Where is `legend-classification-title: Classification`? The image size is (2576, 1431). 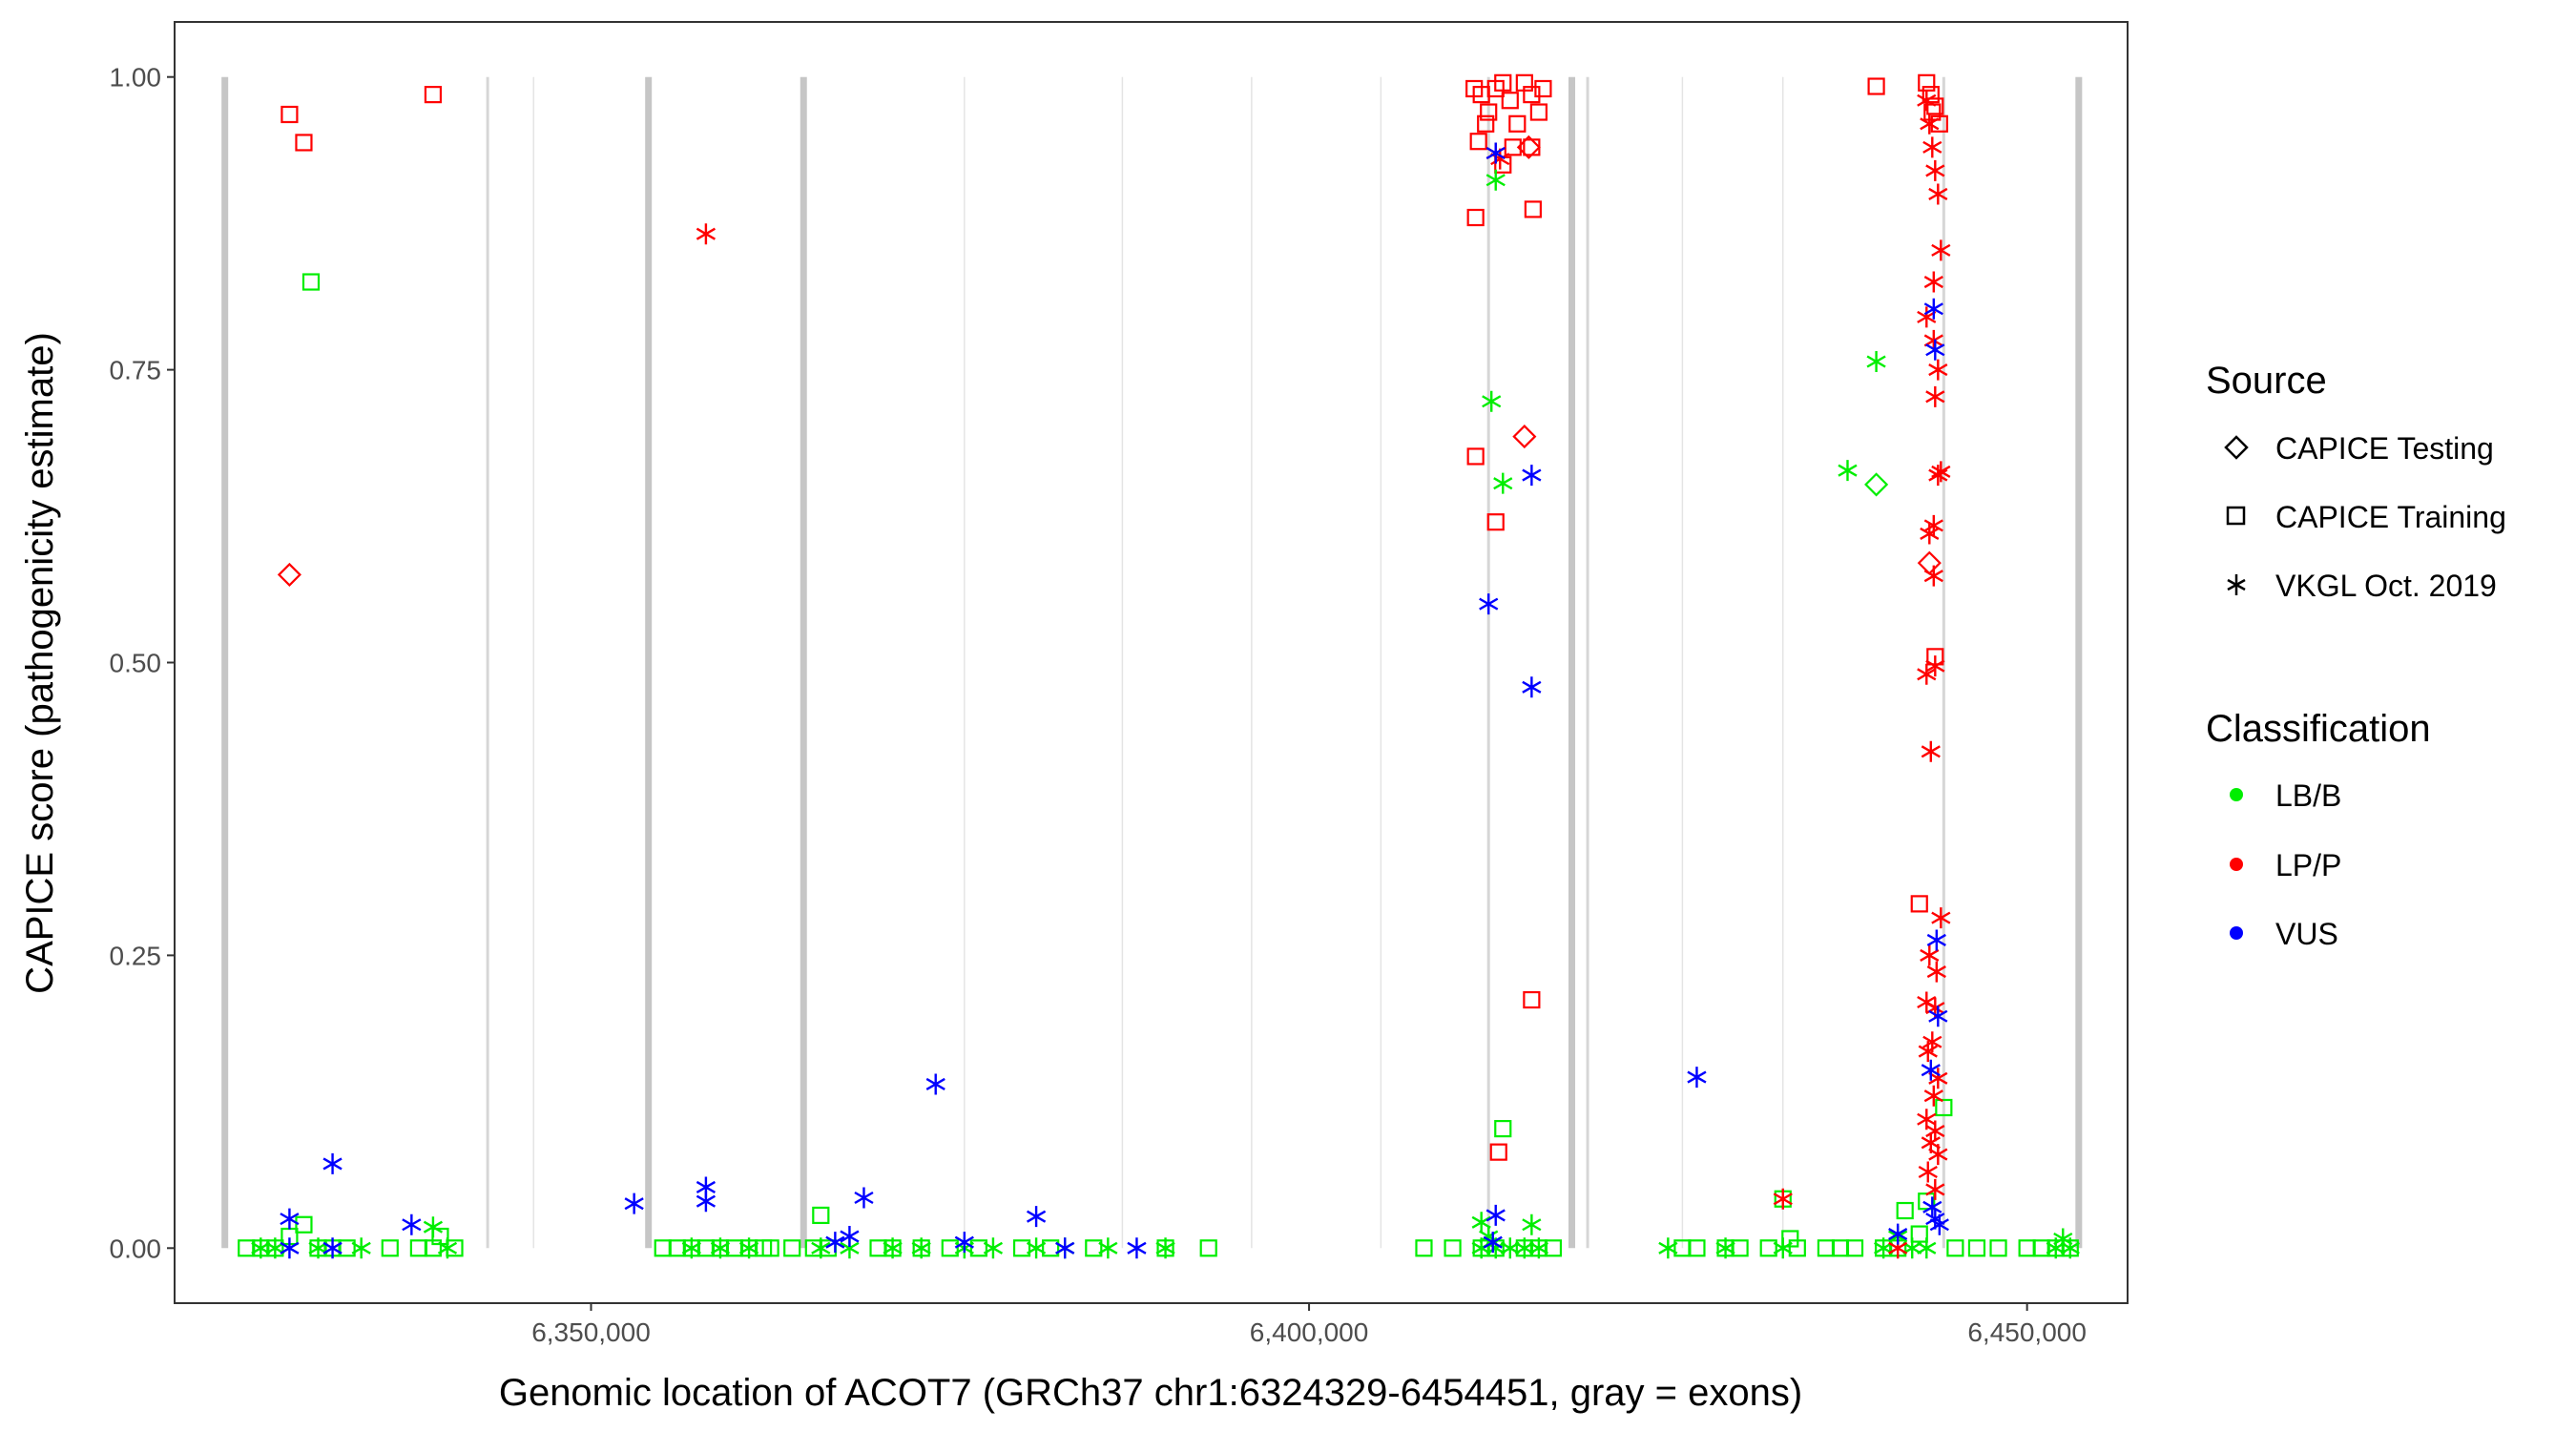 legend-classification-title: Classification is located at coordinates (2318, 729).